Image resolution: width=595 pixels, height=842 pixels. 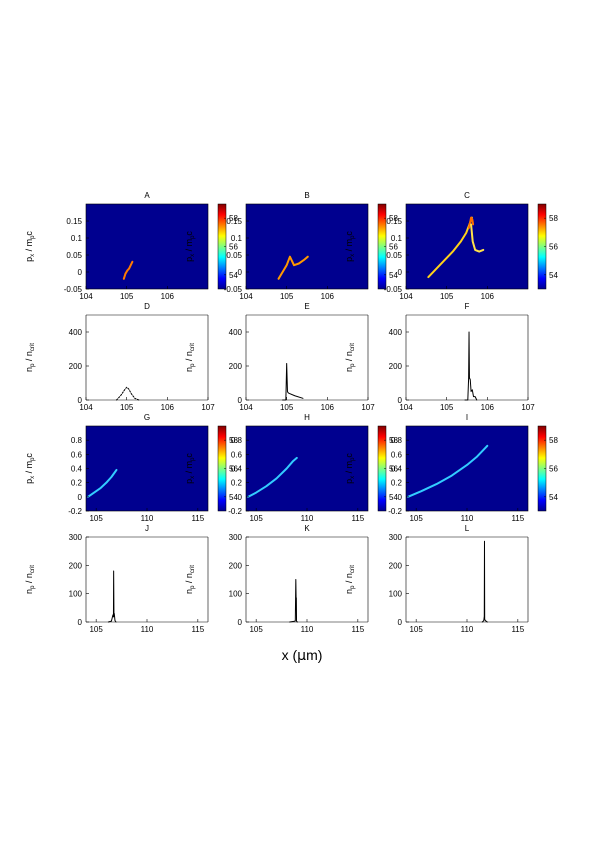 I want to click on x-axis-label: x (μm), so click(x=302, y=655).